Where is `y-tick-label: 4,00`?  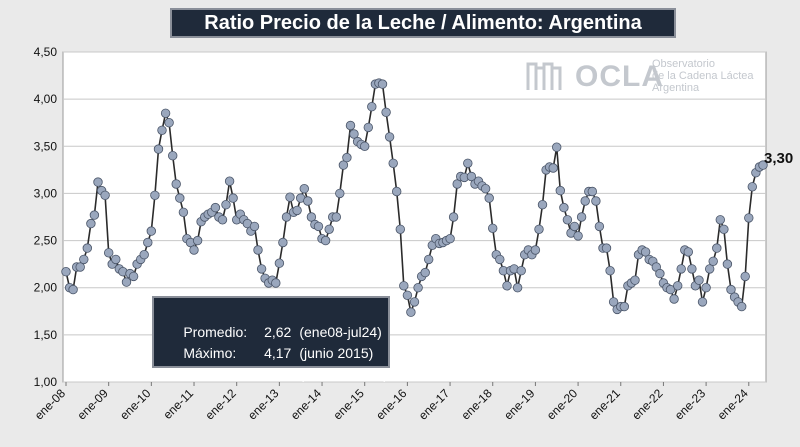 y-tick-label: 4,00 is located at coordinates (46, 99).